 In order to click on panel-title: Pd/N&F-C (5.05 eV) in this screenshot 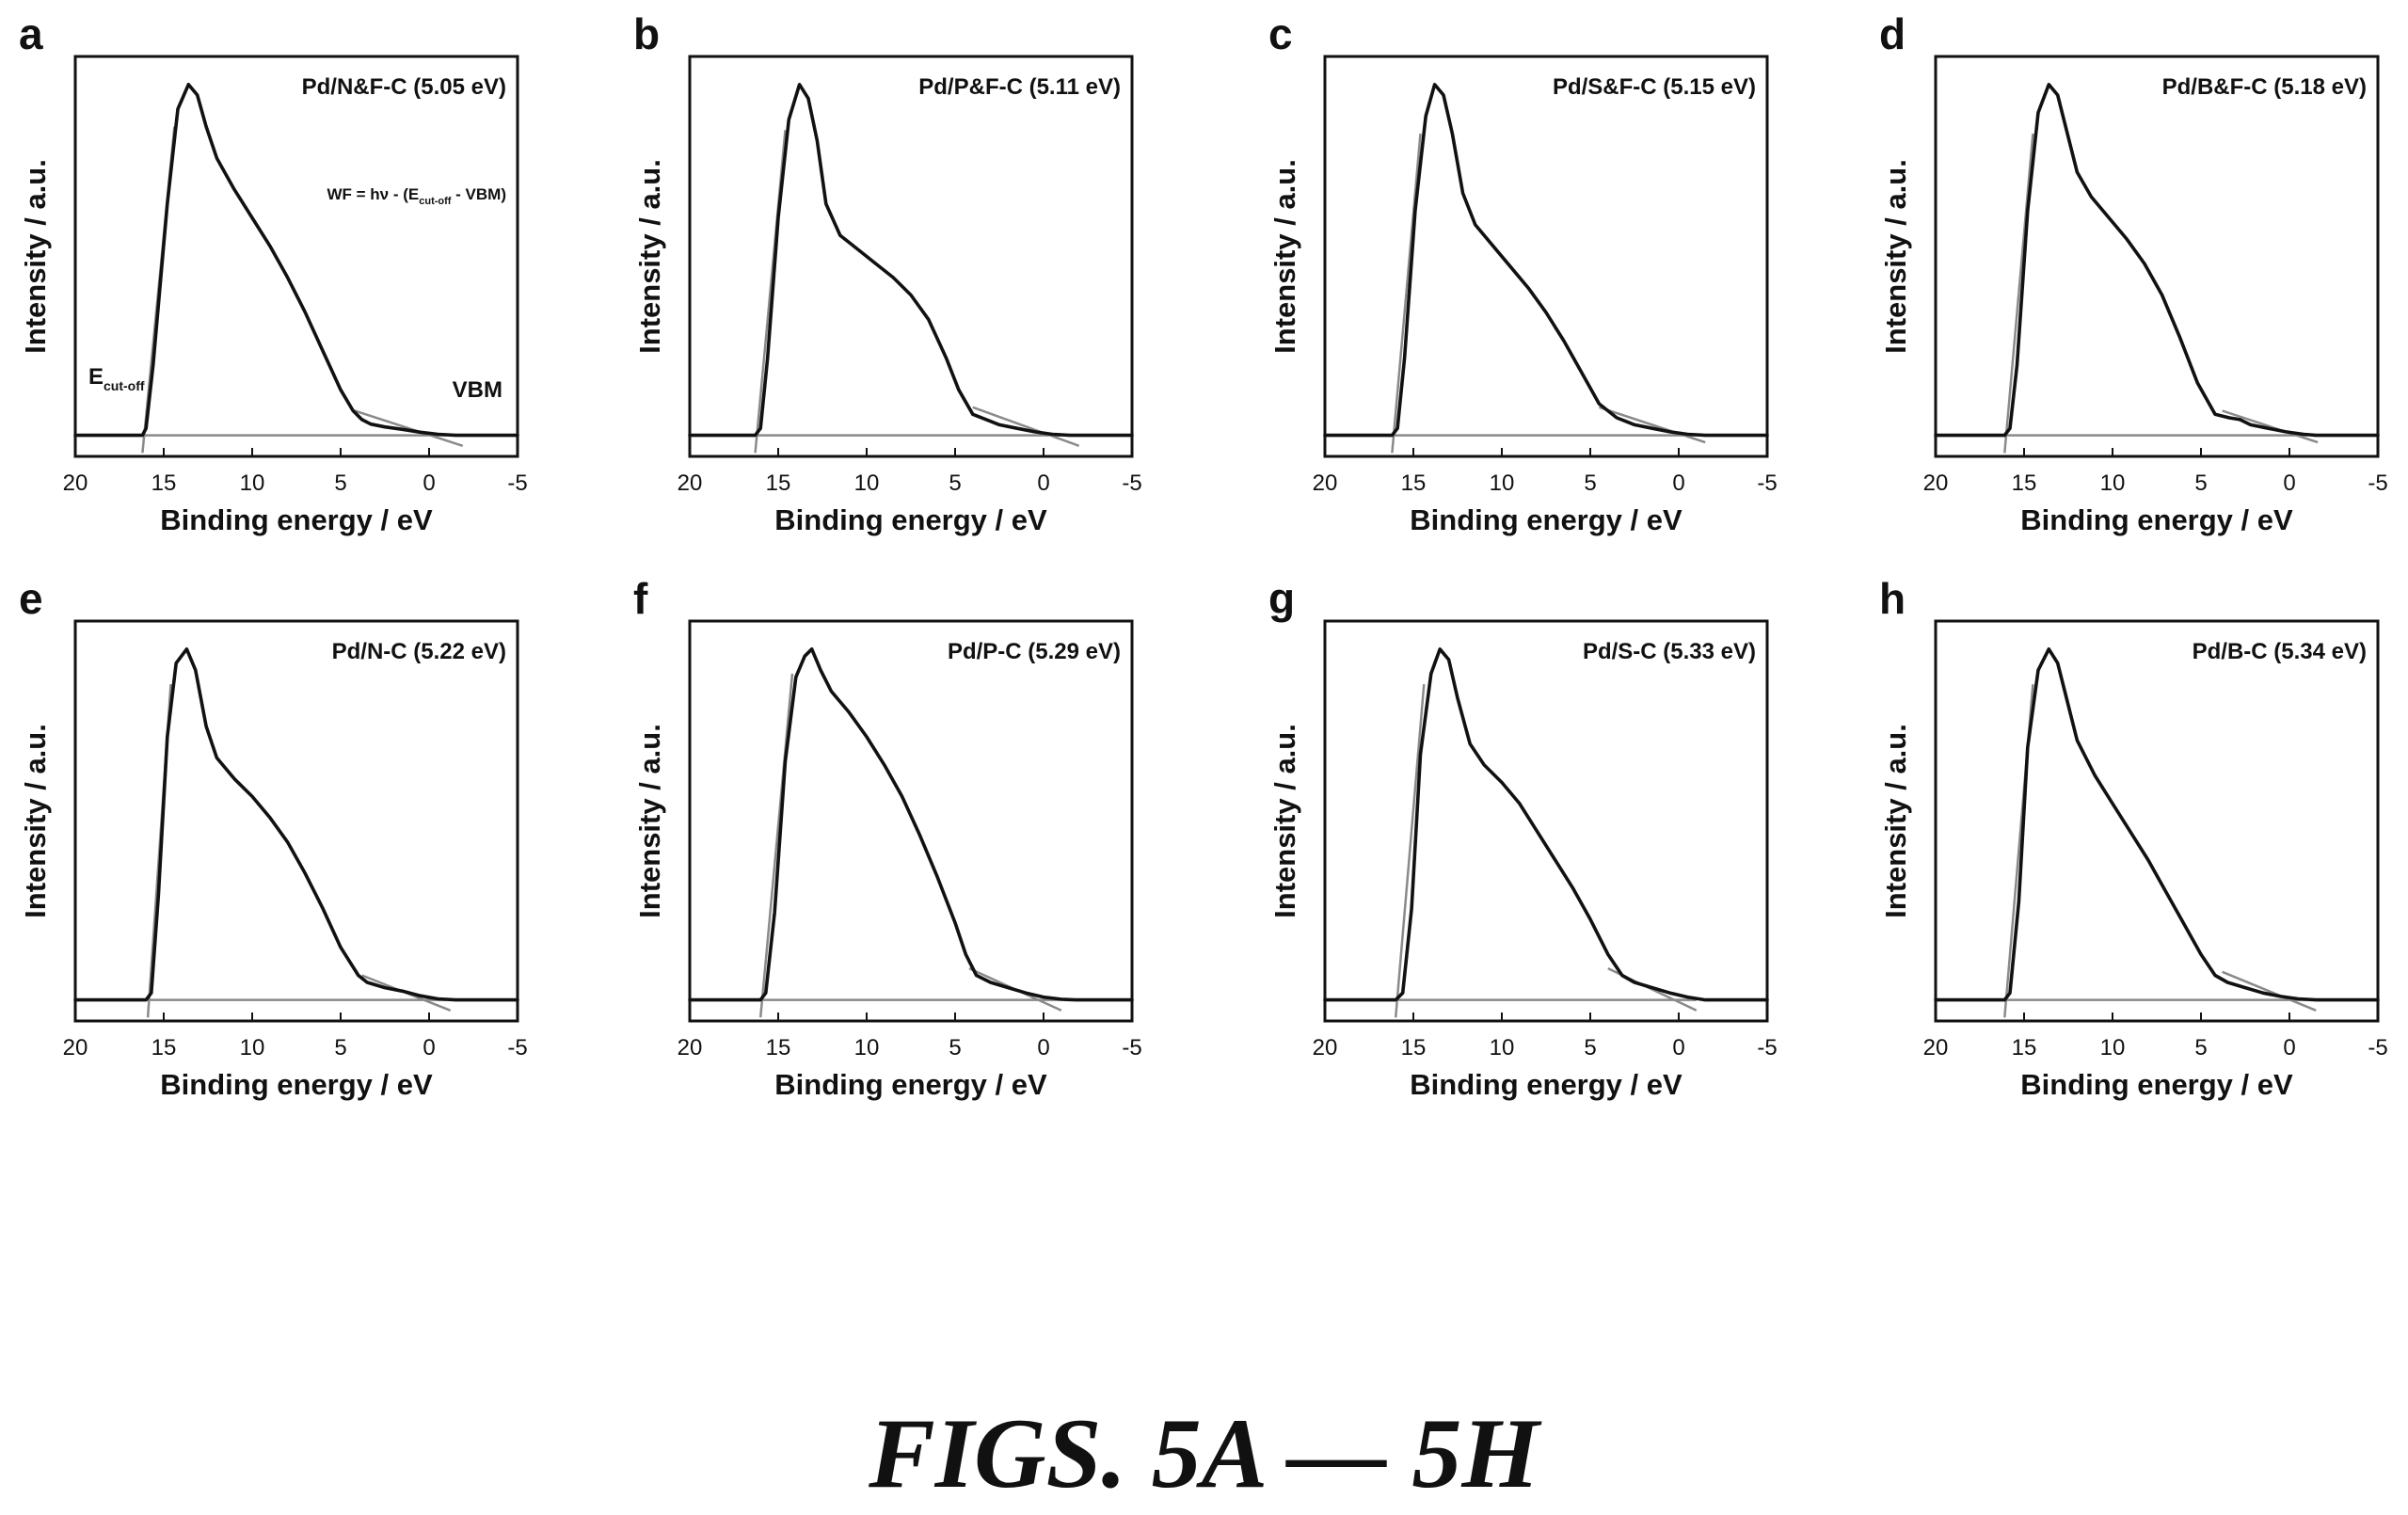, I will do `click(404, 87)`.